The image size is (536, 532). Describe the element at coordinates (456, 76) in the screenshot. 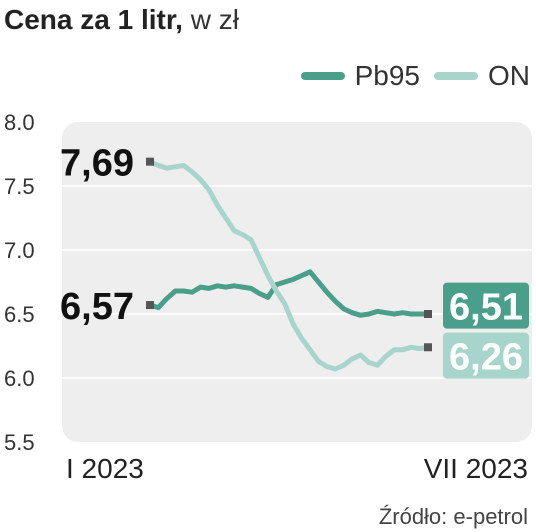

I see `legend-swatch-on` at that location.